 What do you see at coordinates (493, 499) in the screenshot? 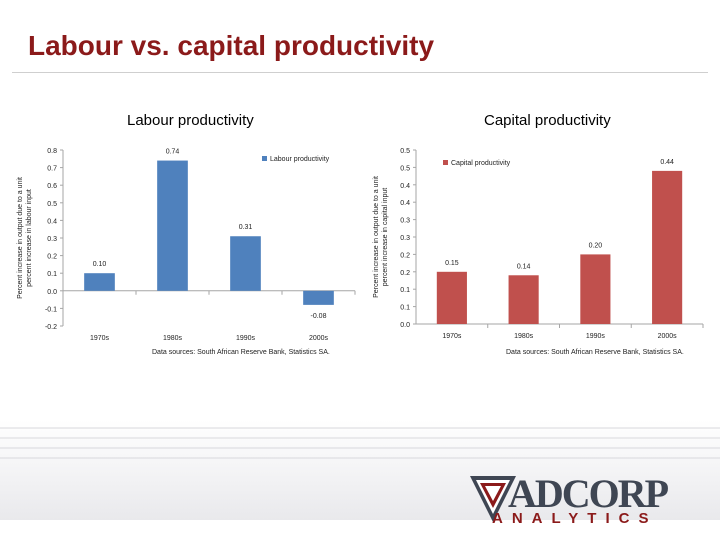
I see `adcorp-logo-icon` at bounding box center [493, 499].